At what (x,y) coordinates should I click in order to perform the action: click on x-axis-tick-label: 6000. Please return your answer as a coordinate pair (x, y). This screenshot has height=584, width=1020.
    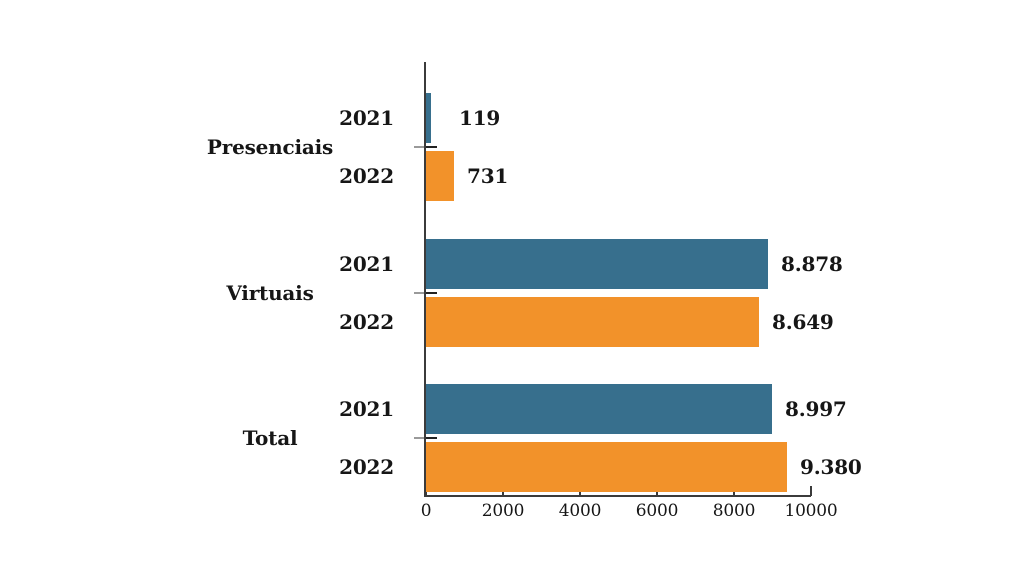
    Looking at the image, I should click on (657, 511).